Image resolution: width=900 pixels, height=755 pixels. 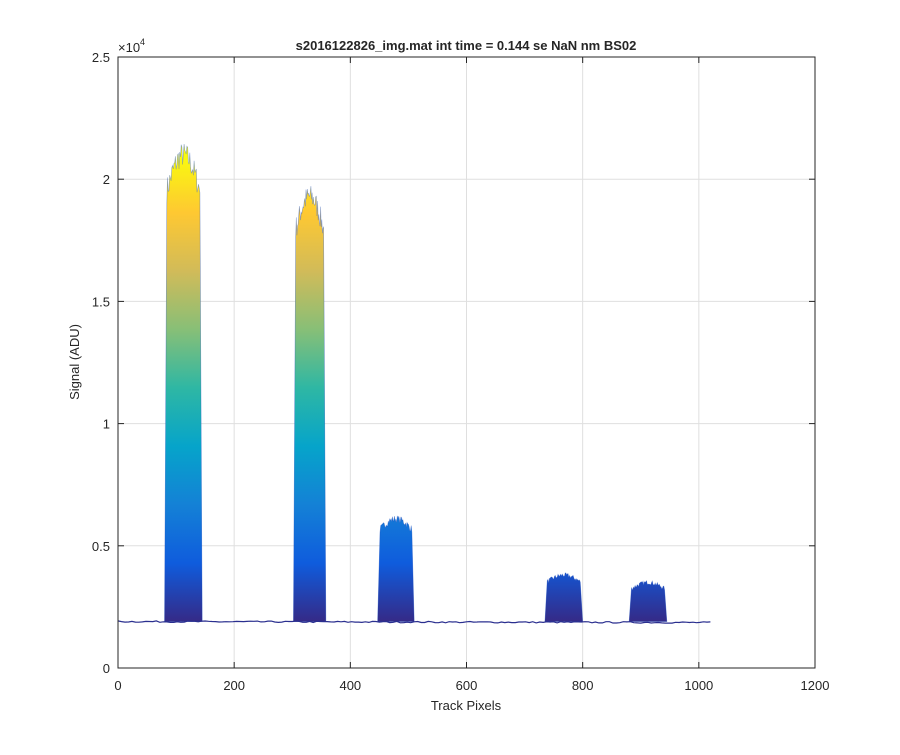 I want to click on x-tick-label: 1200, so click(x=815, y=685).